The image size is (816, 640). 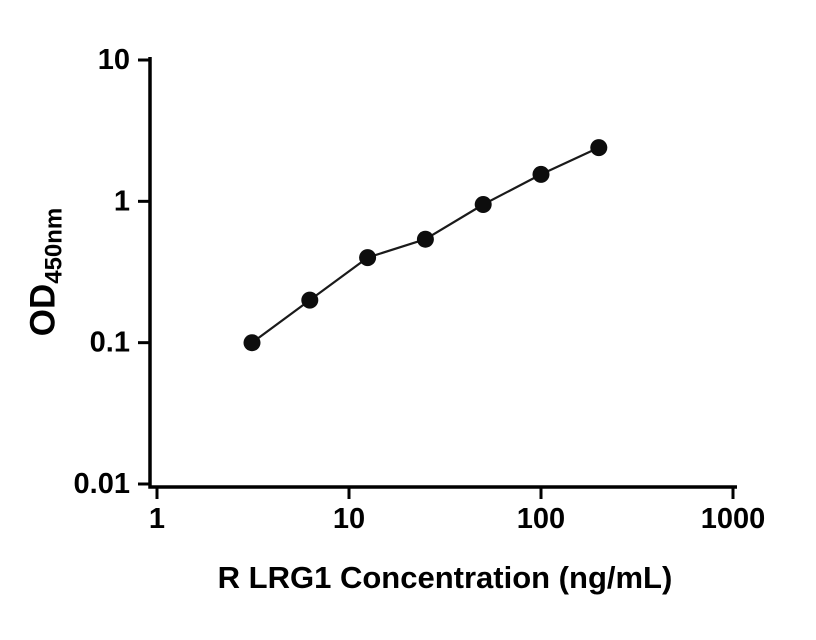 What do you see at coordinates (122, 201) in the screenshot?
I see `y-axis-tick-label: 1` at bounding box center [122, 201].